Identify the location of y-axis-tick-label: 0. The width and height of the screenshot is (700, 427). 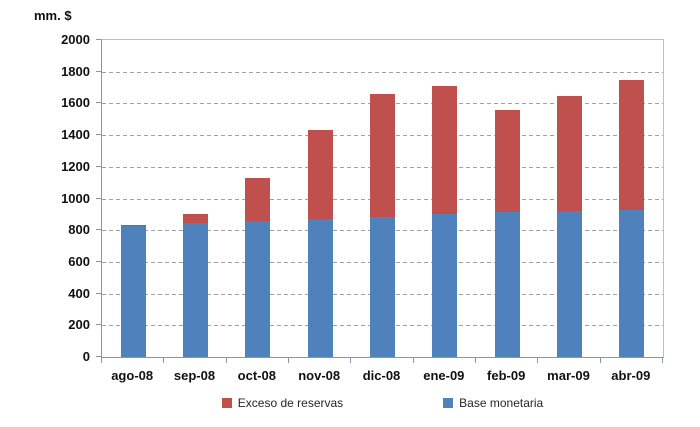
(86, 356).